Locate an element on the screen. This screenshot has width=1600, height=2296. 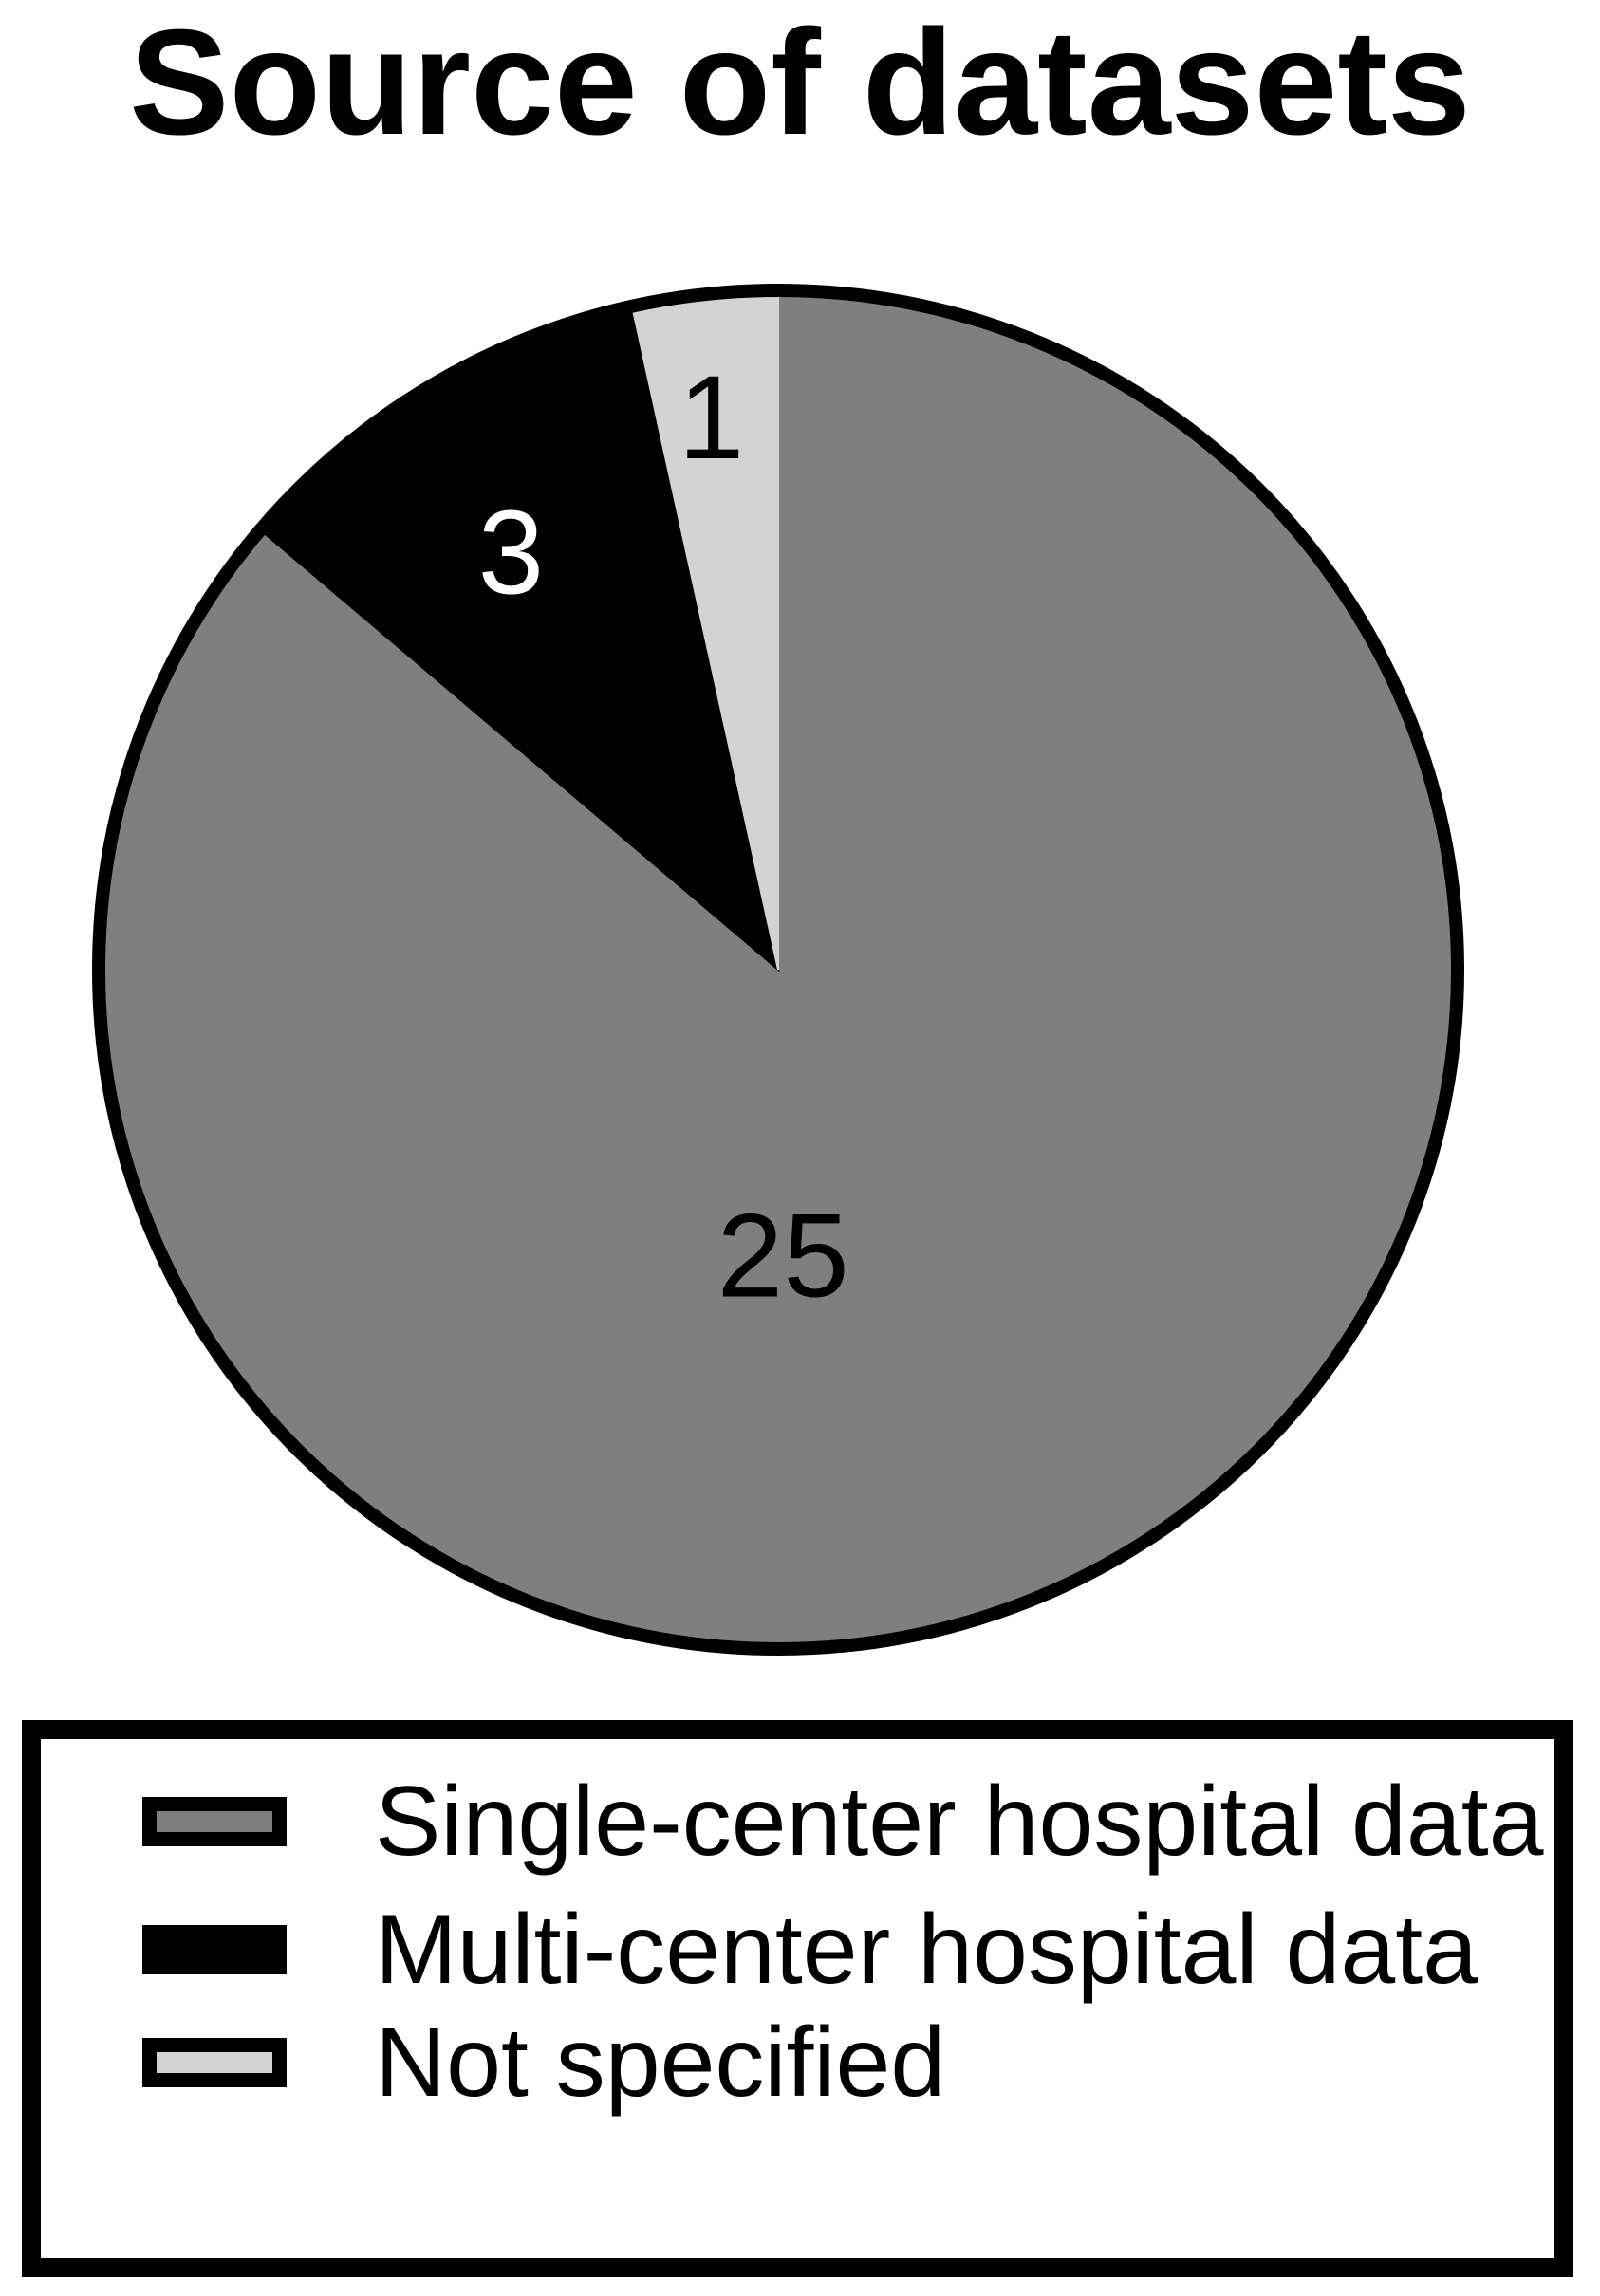
legend-row-single-center: Single-center hospital data is located at coordinates (842, 1821).